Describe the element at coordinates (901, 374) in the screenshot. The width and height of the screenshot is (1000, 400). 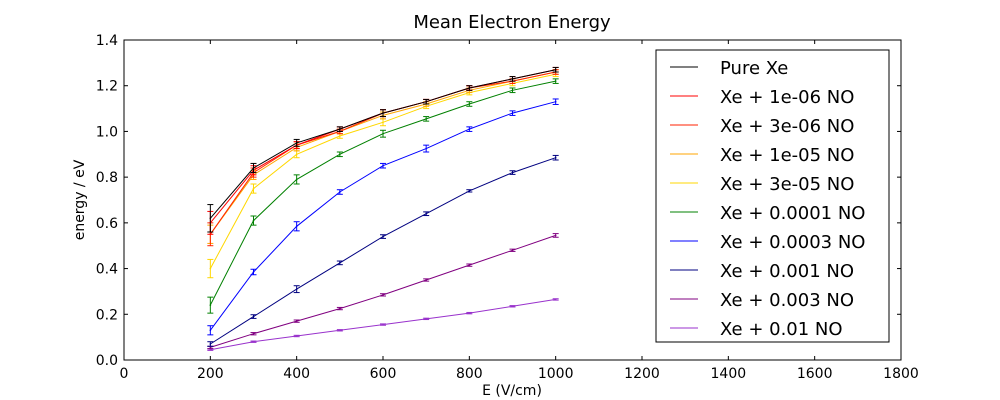
I see `x-tick-label: 1800` at that location.